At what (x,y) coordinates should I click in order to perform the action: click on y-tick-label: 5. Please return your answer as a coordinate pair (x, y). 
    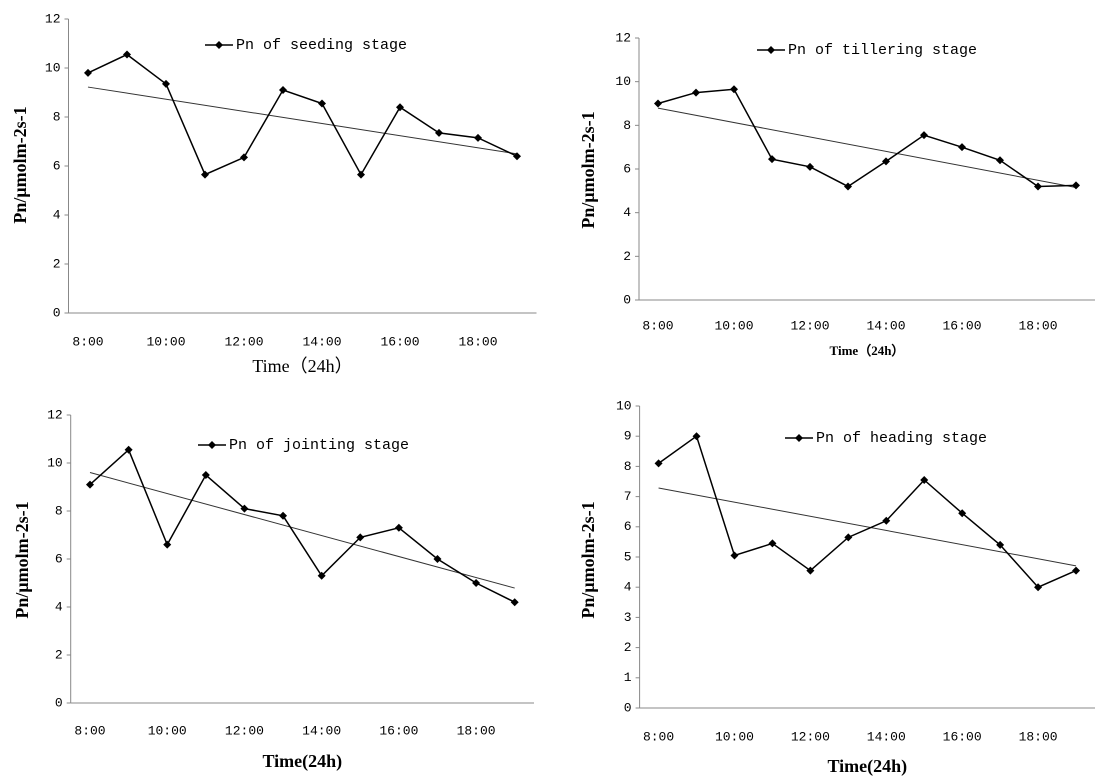
    Looking at the image, I should click on (628, 556).